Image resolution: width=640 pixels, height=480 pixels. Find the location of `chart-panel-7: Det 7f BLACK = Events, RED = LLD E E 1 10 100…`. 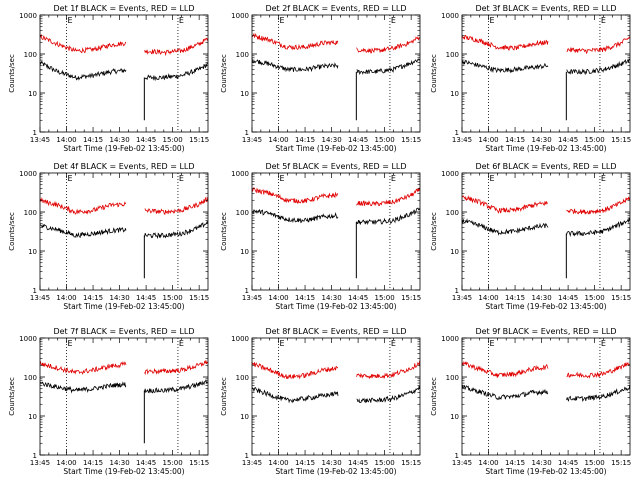

chart-panel-7: Det 7f BLACK = Events, RED = LLD E E 1 10 100… is located at coordinates (108, 401).